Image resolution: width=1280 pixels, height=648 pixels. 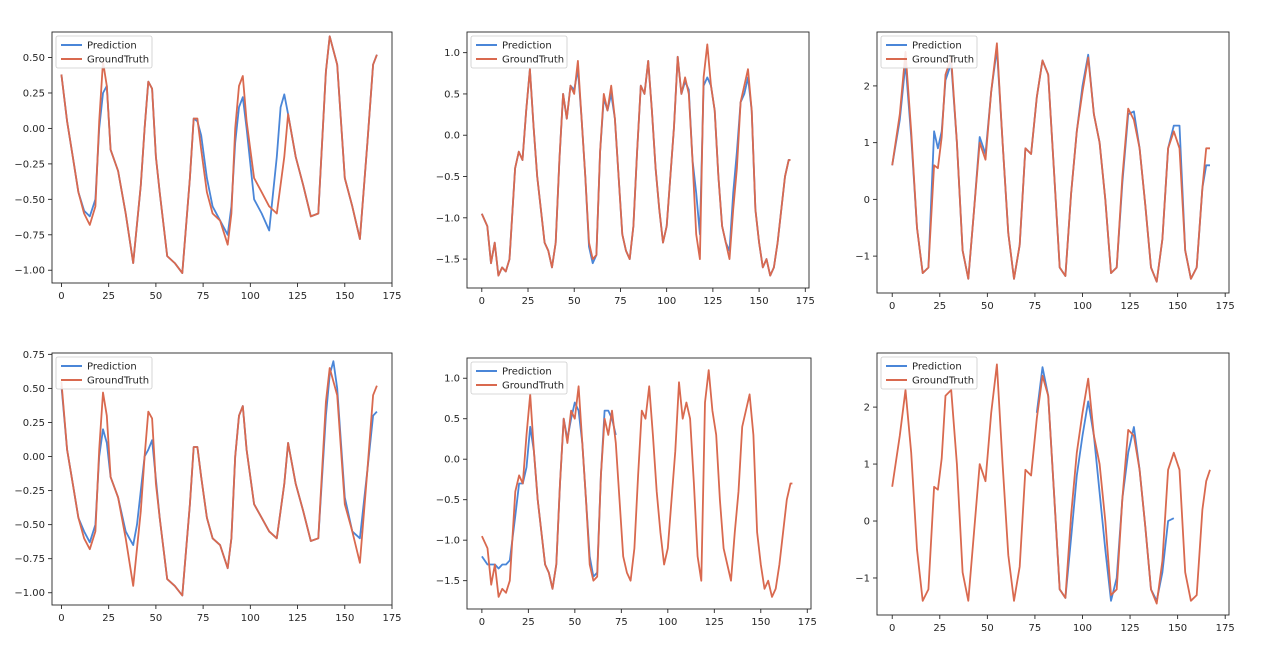 I want to click on y-tick-label: 0.5, so click(x=452, y=94).